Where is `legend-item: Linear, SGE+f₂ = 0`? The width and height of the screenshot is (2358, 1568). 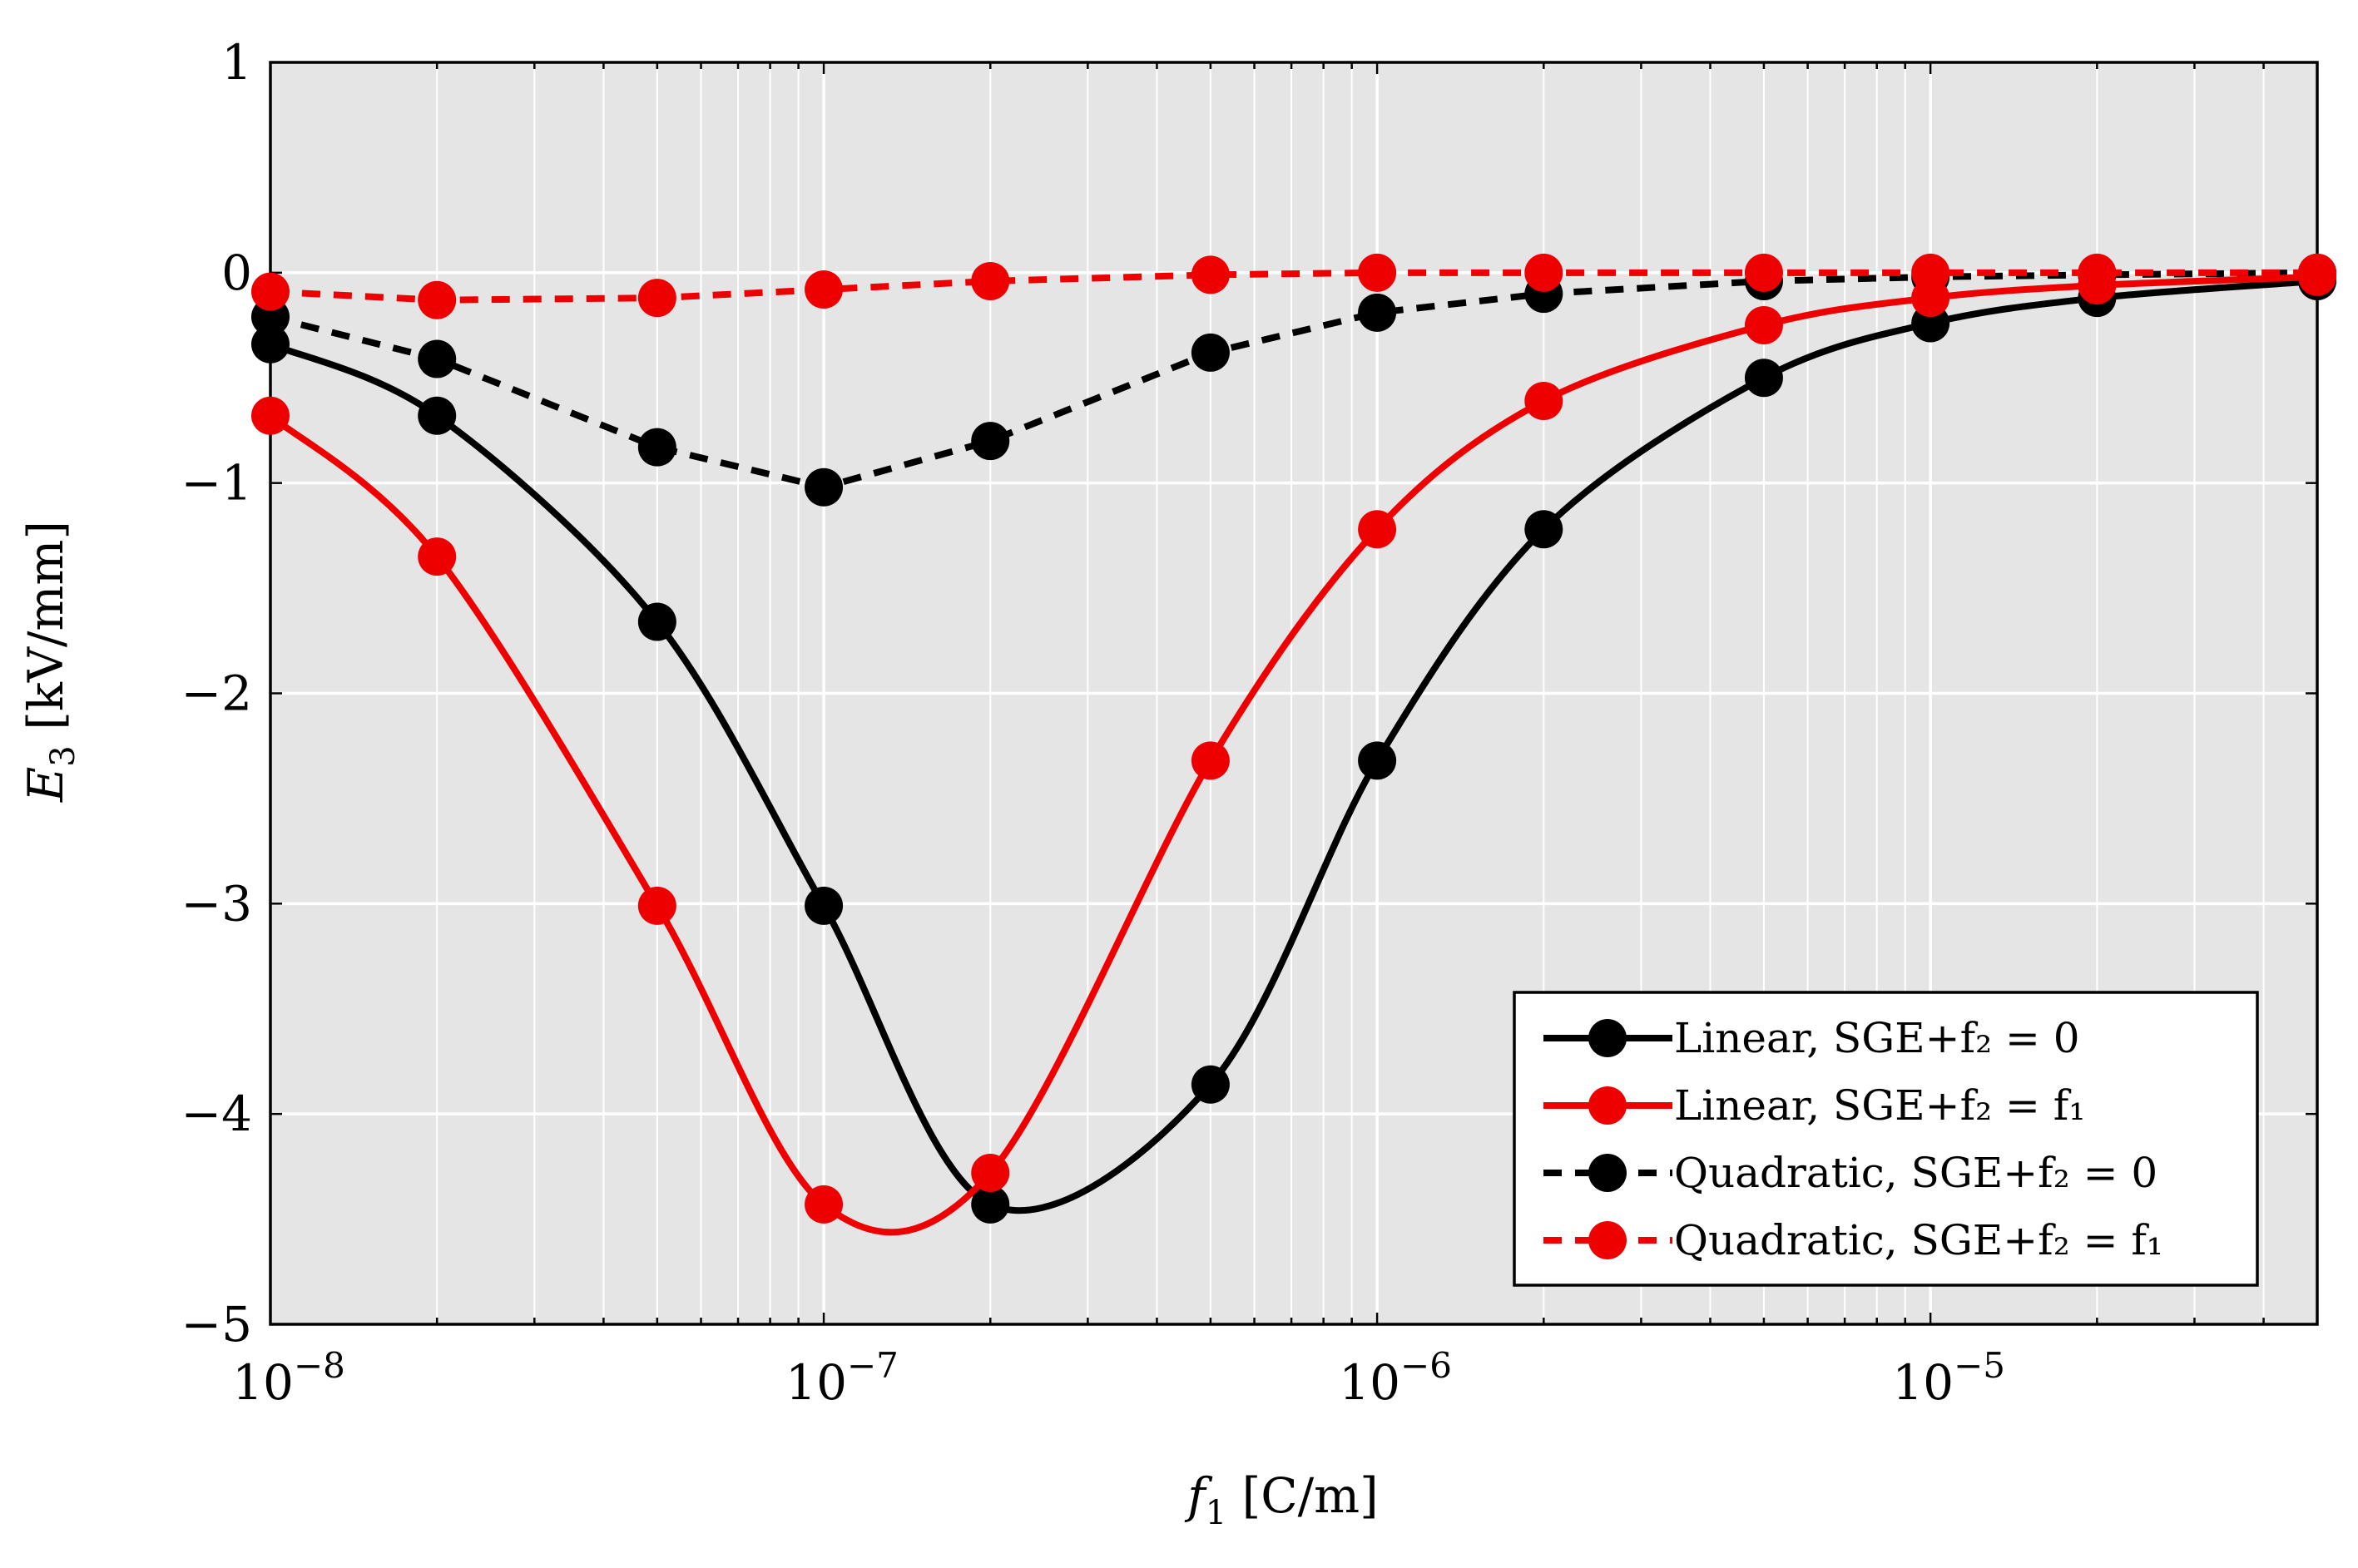
legend-item: Linear, SGE+f₂ = 0 is located at coordinates (1811, 1038).